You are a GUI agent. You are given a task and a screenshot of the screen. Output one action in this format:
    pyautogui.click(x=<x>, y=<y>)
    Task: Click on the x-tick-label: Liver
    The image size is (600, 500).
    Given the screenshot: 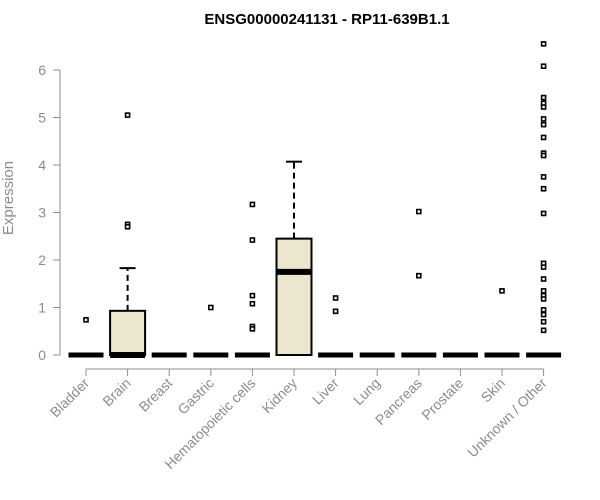 What is the action you would take?
    pyautogui.click(x=325, y=391)
    